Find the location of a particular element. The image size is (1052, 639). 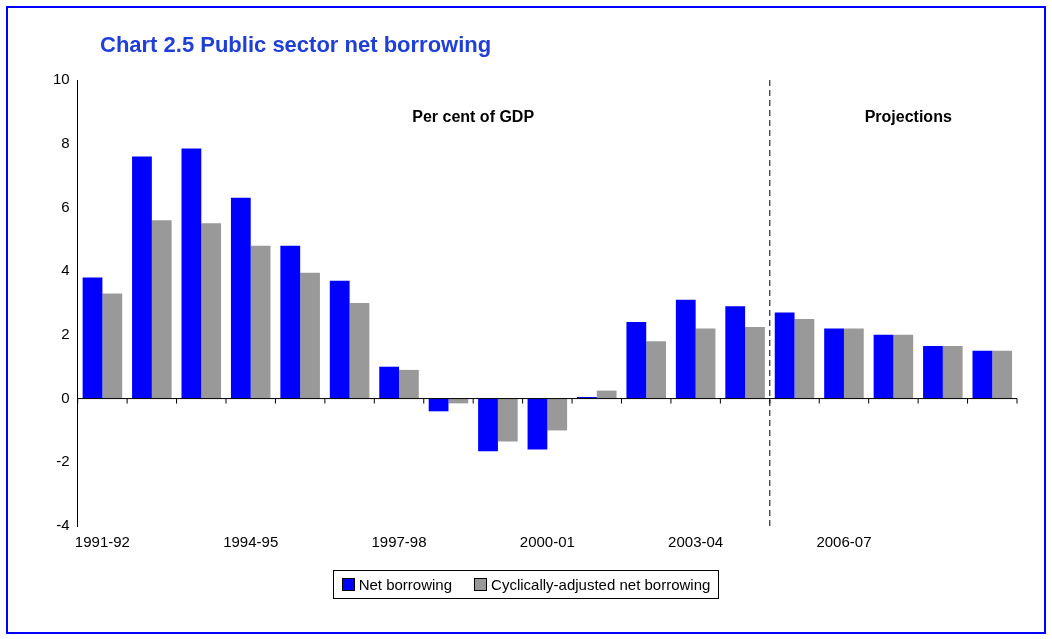

x-tick-label: 1997-98 is located at coordinates (399, 542).